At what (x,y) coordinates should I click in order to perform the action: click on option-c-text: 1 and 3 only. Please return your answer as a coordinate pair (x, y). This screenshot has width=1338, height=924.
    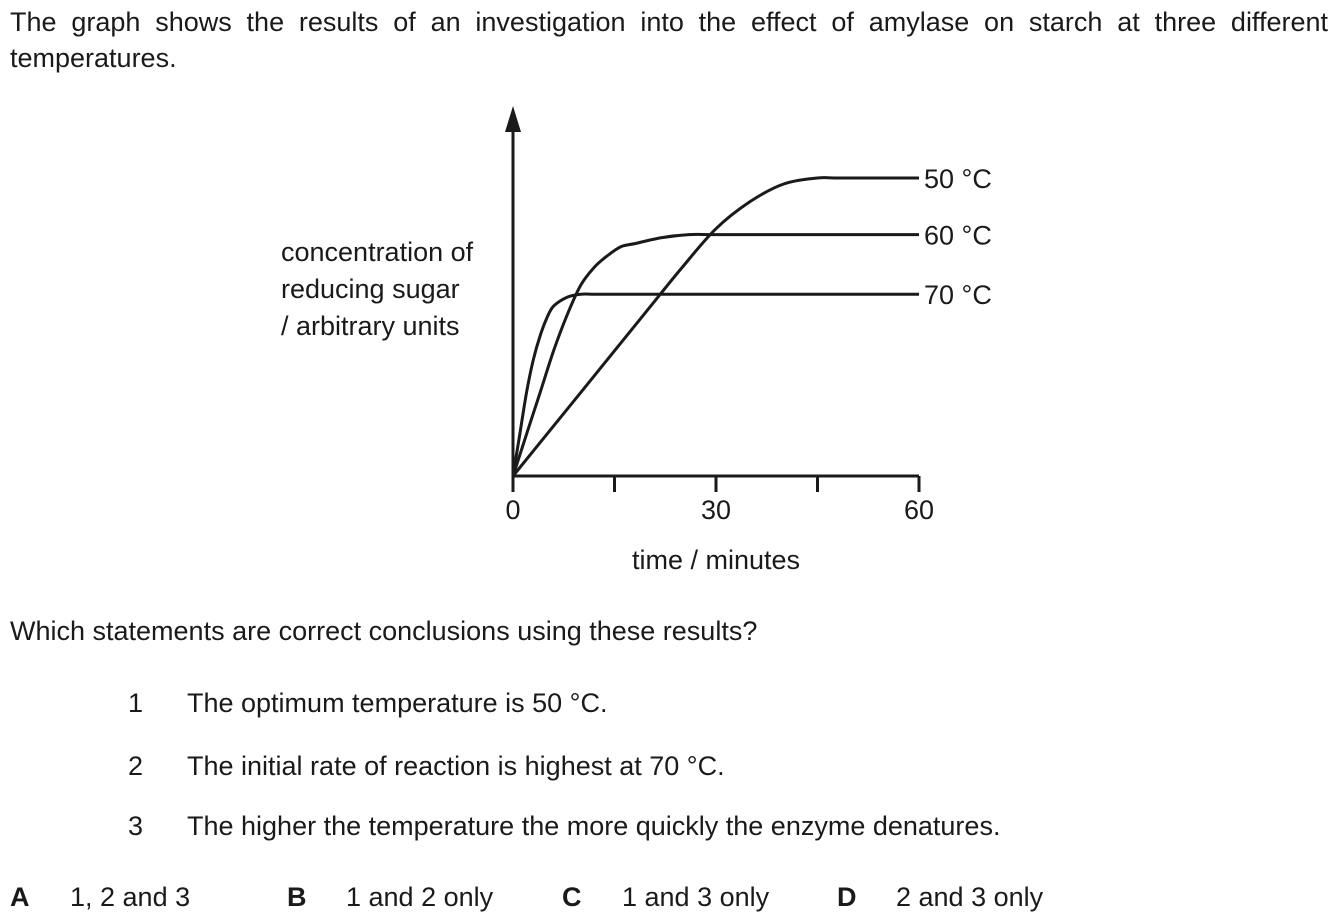
    Looking at the image, I should click on (696, 897).